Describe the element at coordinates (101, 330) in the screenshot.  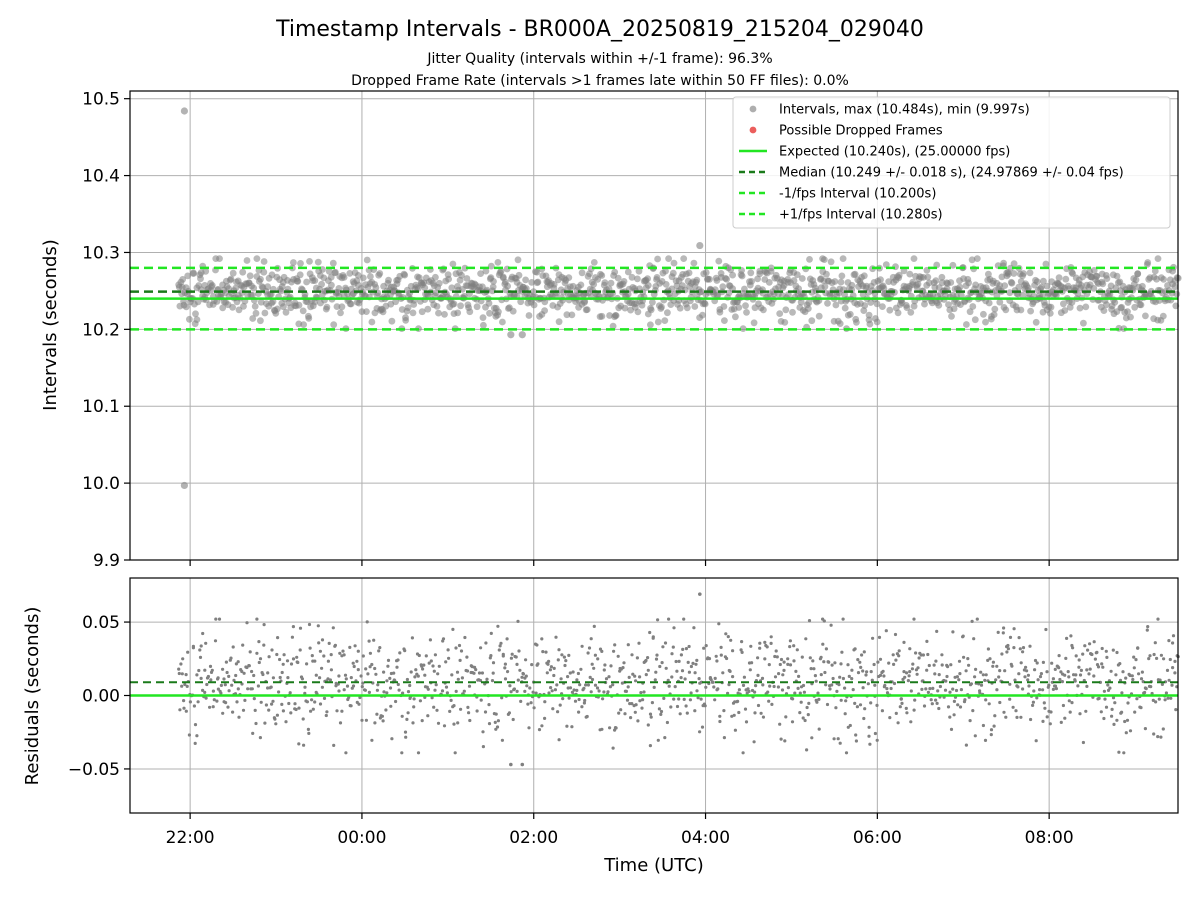
I see `intervals-y-tick-label: 10.2` at that location.